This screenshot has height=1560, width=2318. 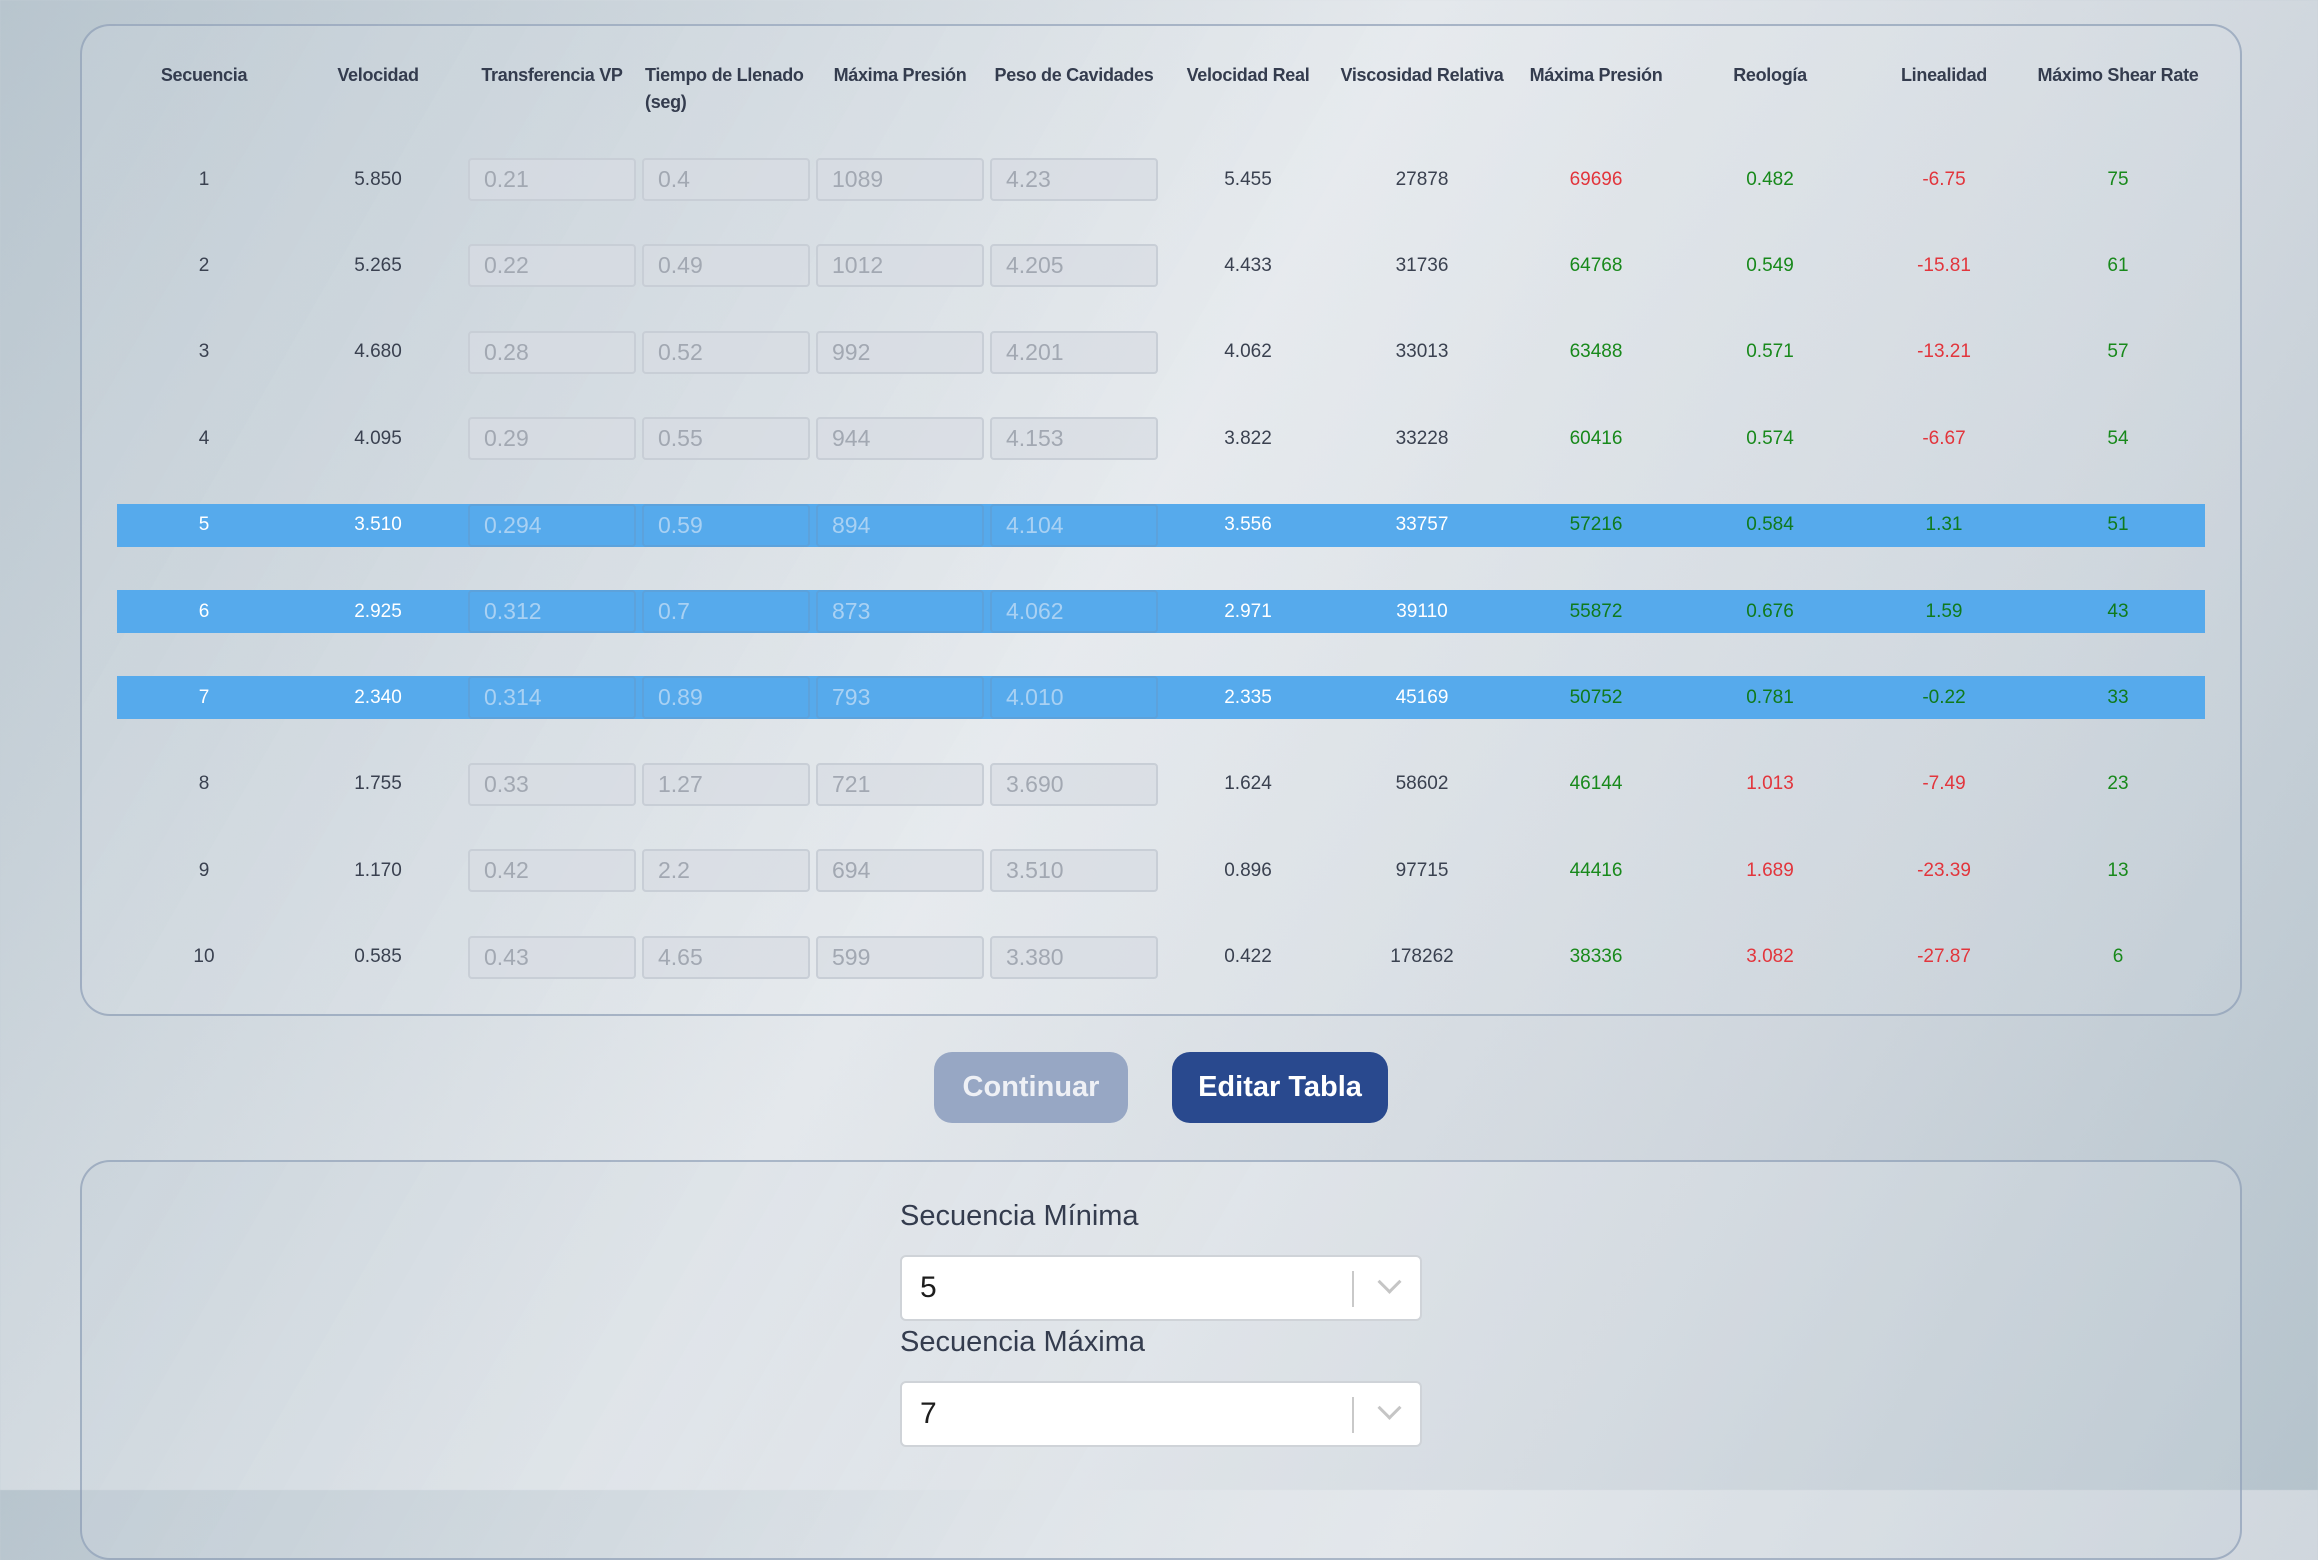 What do you see at coordinates (1074, 439) in the screenshot?
I see `cell-input: 4.153` at bounding box center [1074, 439].